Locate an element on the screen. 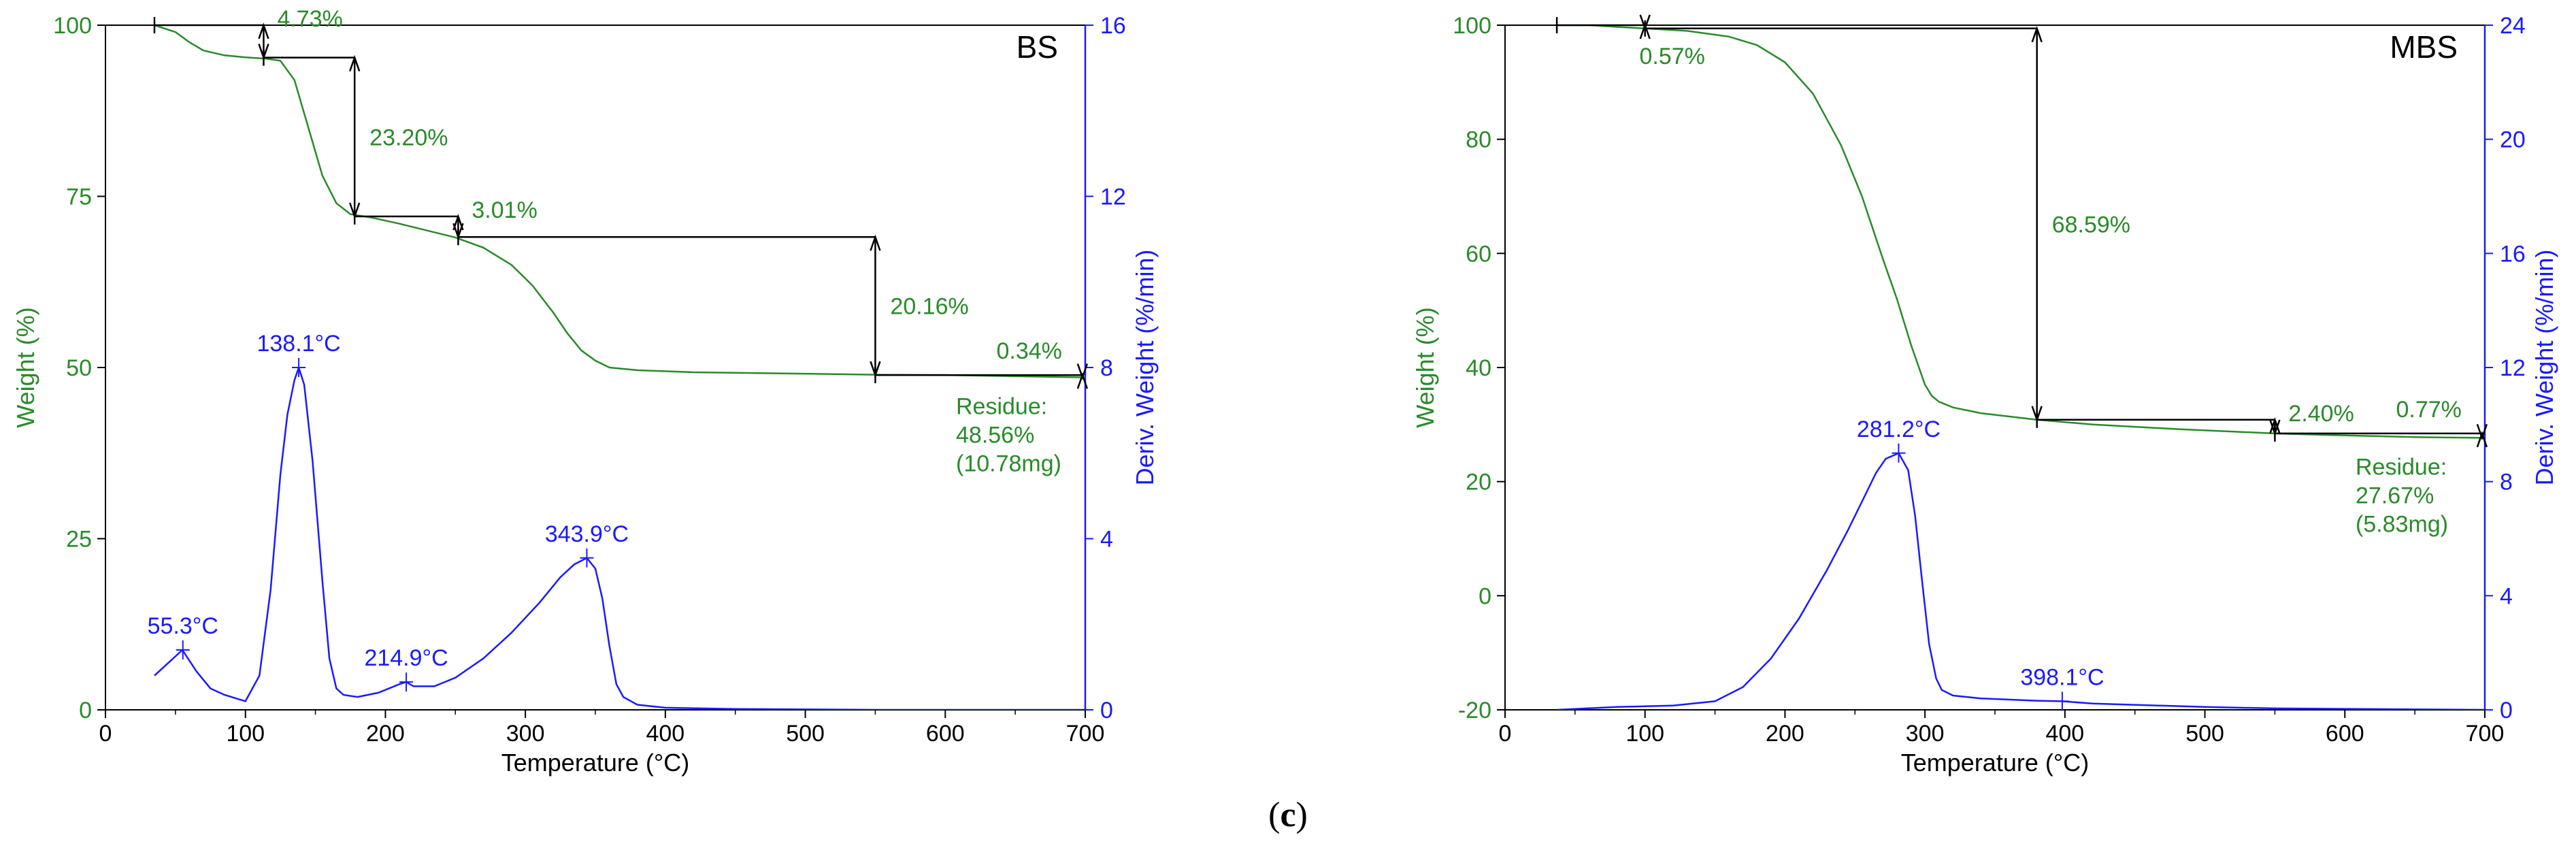  peak-temperature-label: 398.1°C is located at coordinates (2062, 677).